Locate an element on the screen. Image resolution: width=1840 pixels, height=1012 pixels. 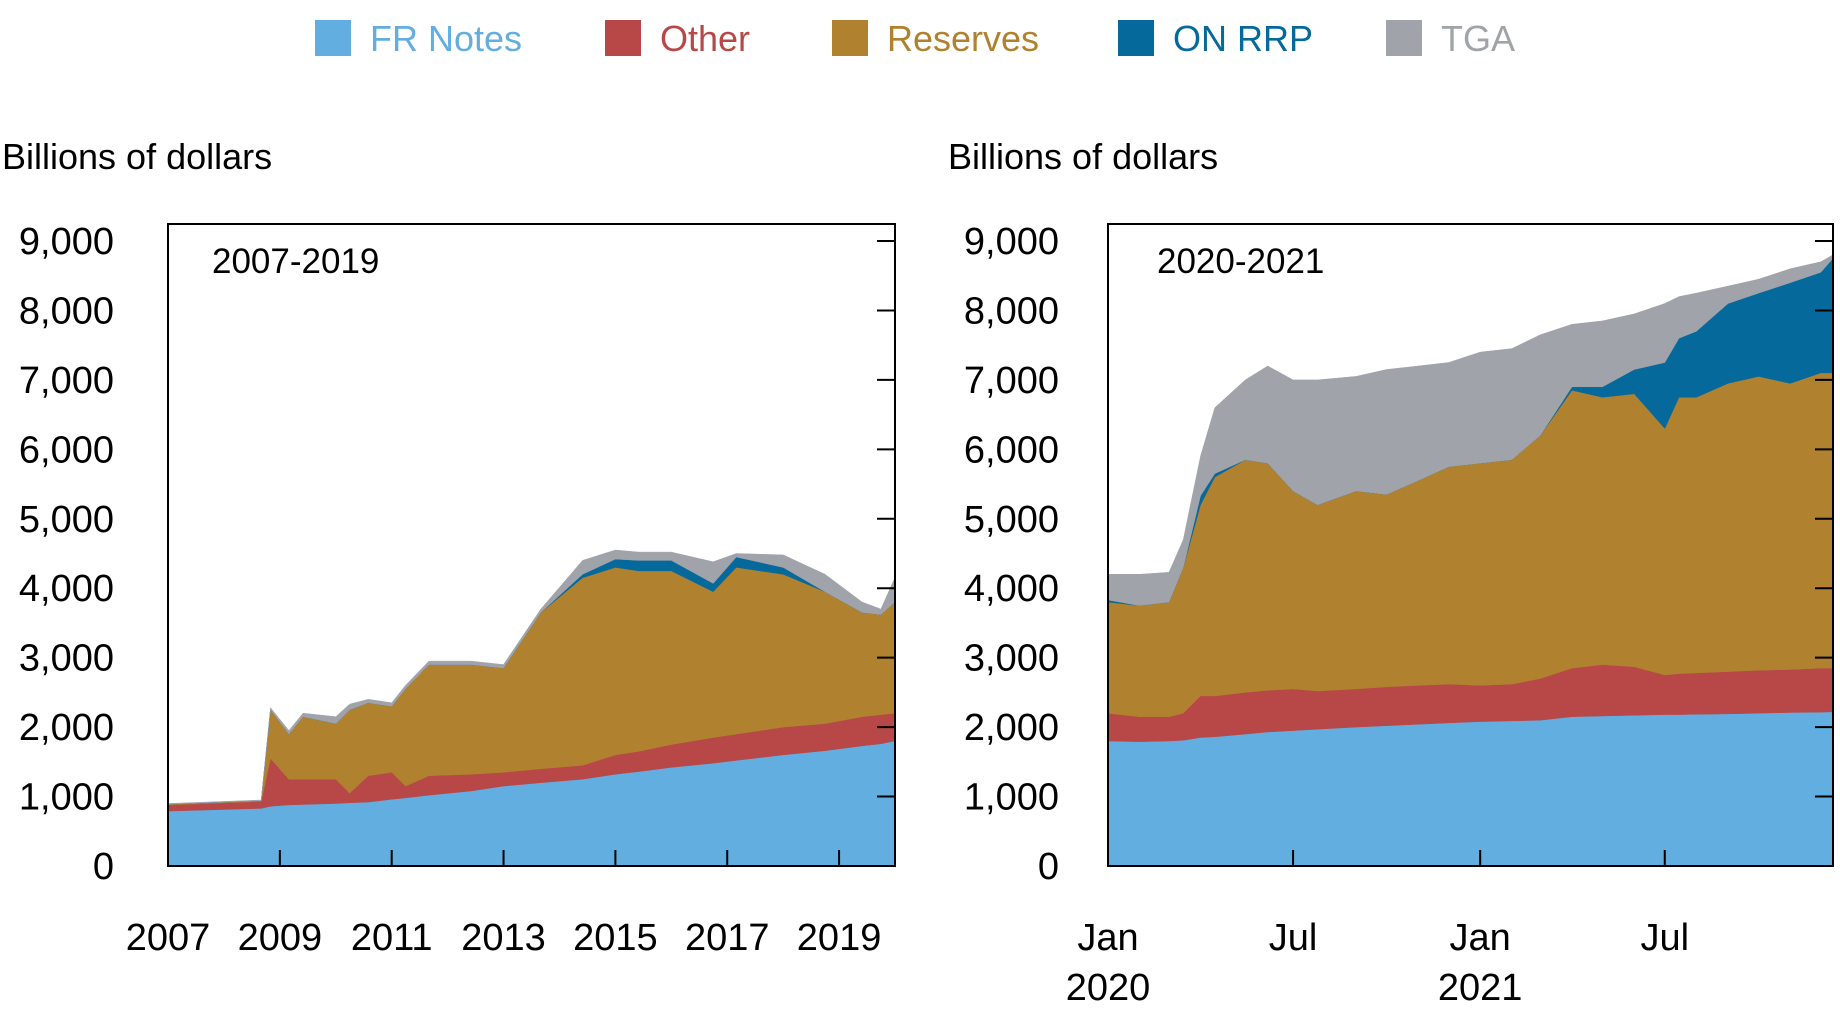
panel-label: 2020-2021 is located at coordinates (1240, 261).